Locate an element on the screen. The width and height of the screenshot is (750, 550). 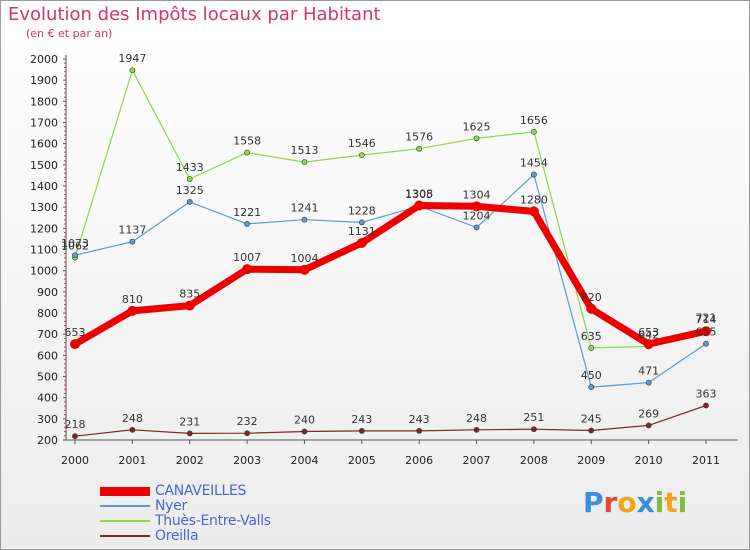
data-label: 1325 is located at coordinates (190, 190).